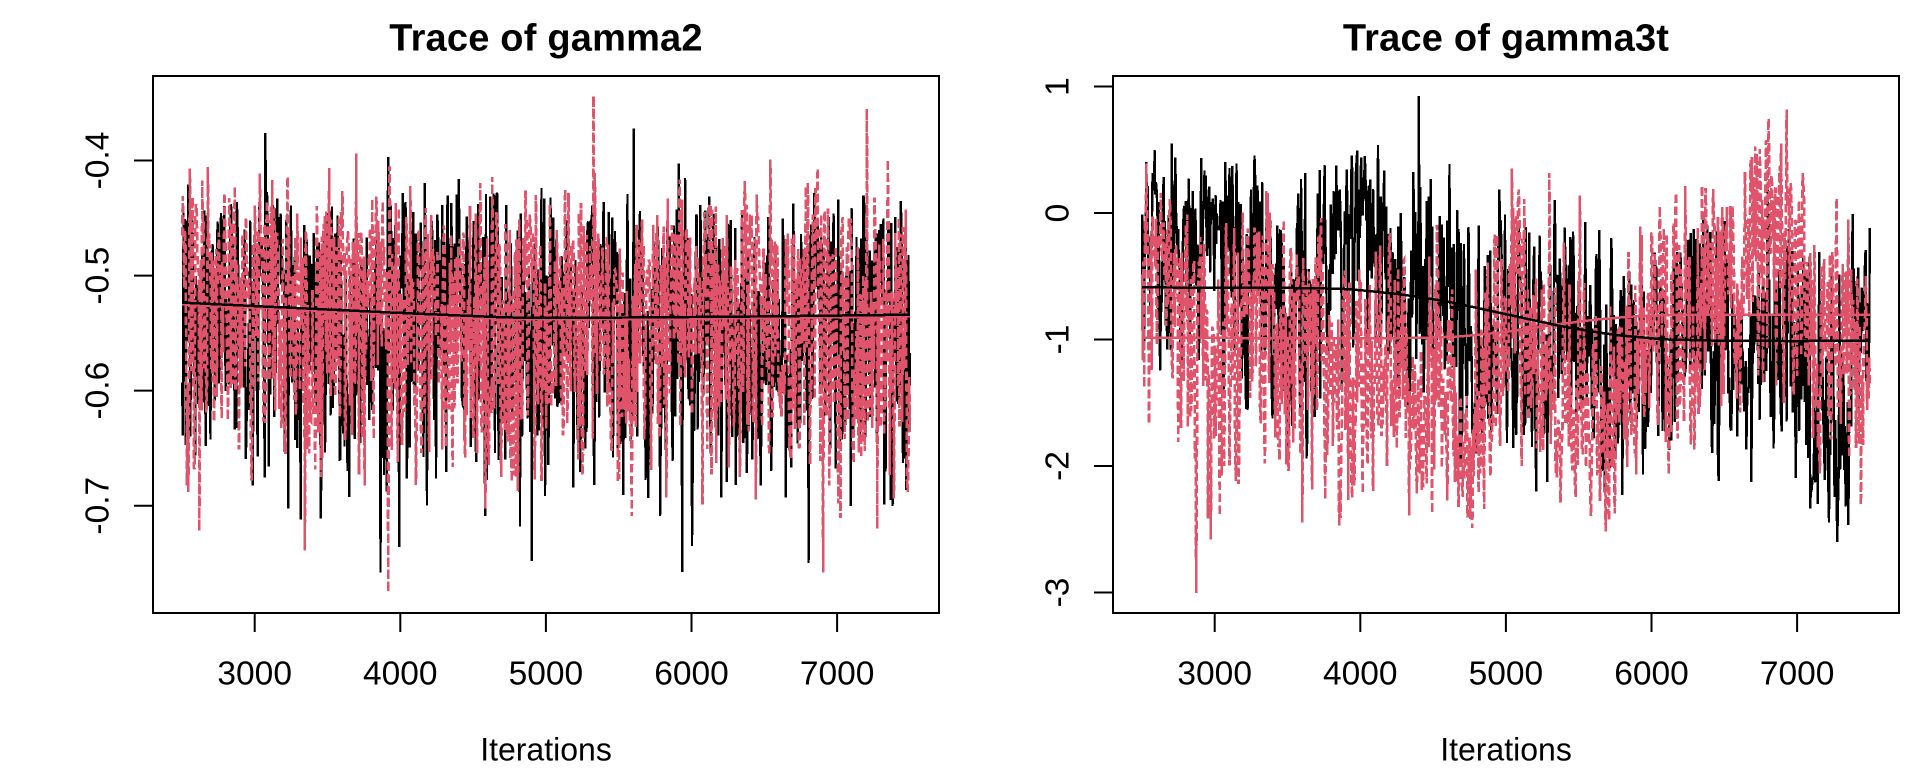 The image size is (1920, 768). What do you see at coordinates (1057, 340) in the screenshot?
I see `svg-text: -1` at bounding box center [1057, 340].